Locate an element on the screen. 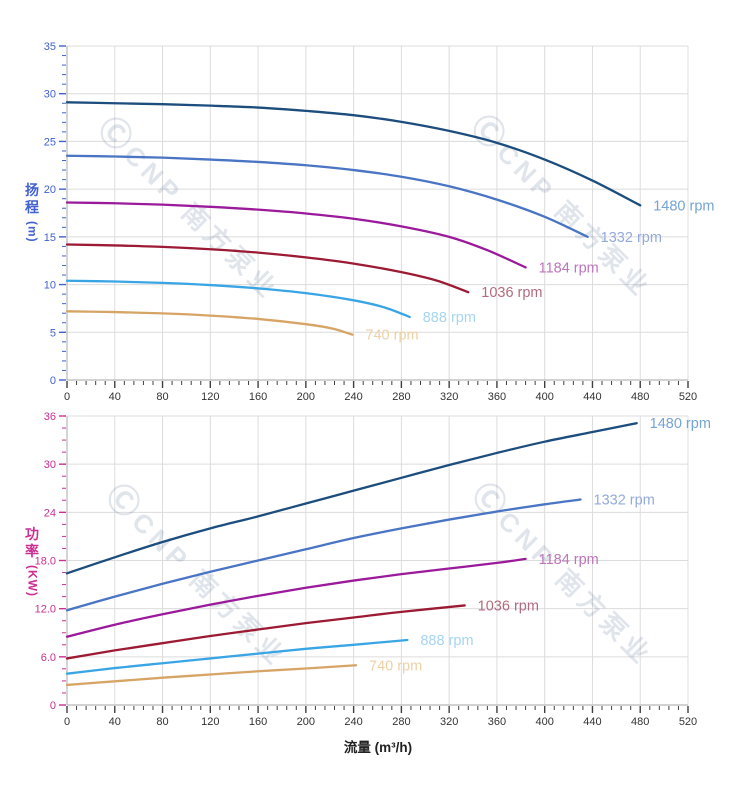  y-tick-label: 15 is located at coordinates (50, 238).